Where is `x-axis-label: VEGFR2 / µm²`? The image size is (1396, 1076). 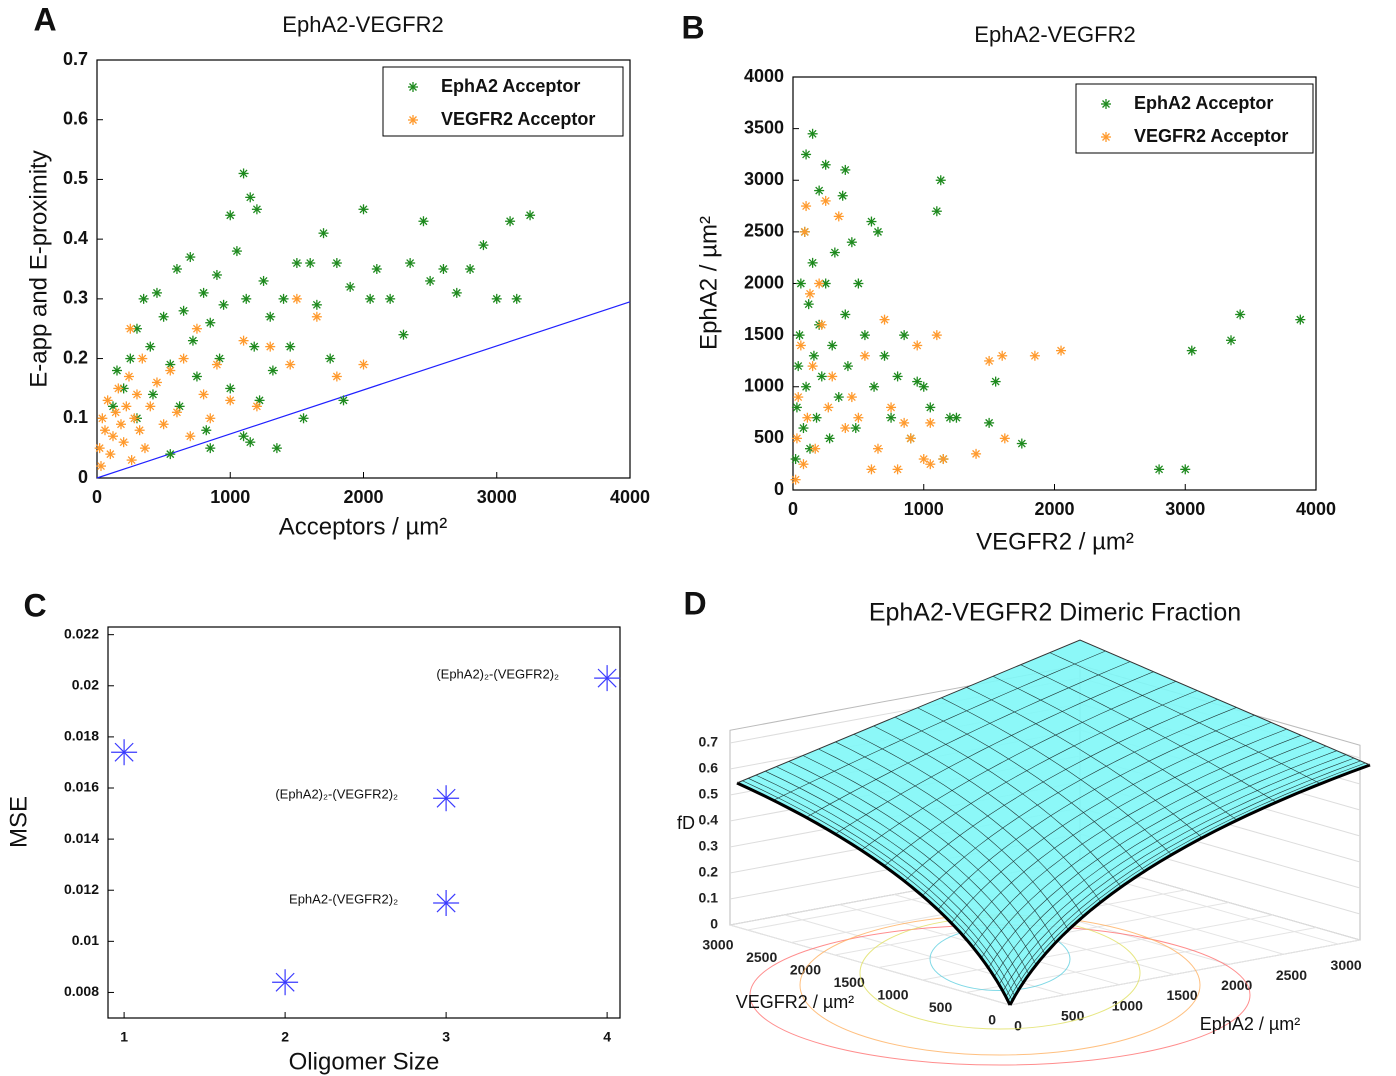
x-axis-label: VEGFR2 / µm² is located at coordinates (1055, 541).